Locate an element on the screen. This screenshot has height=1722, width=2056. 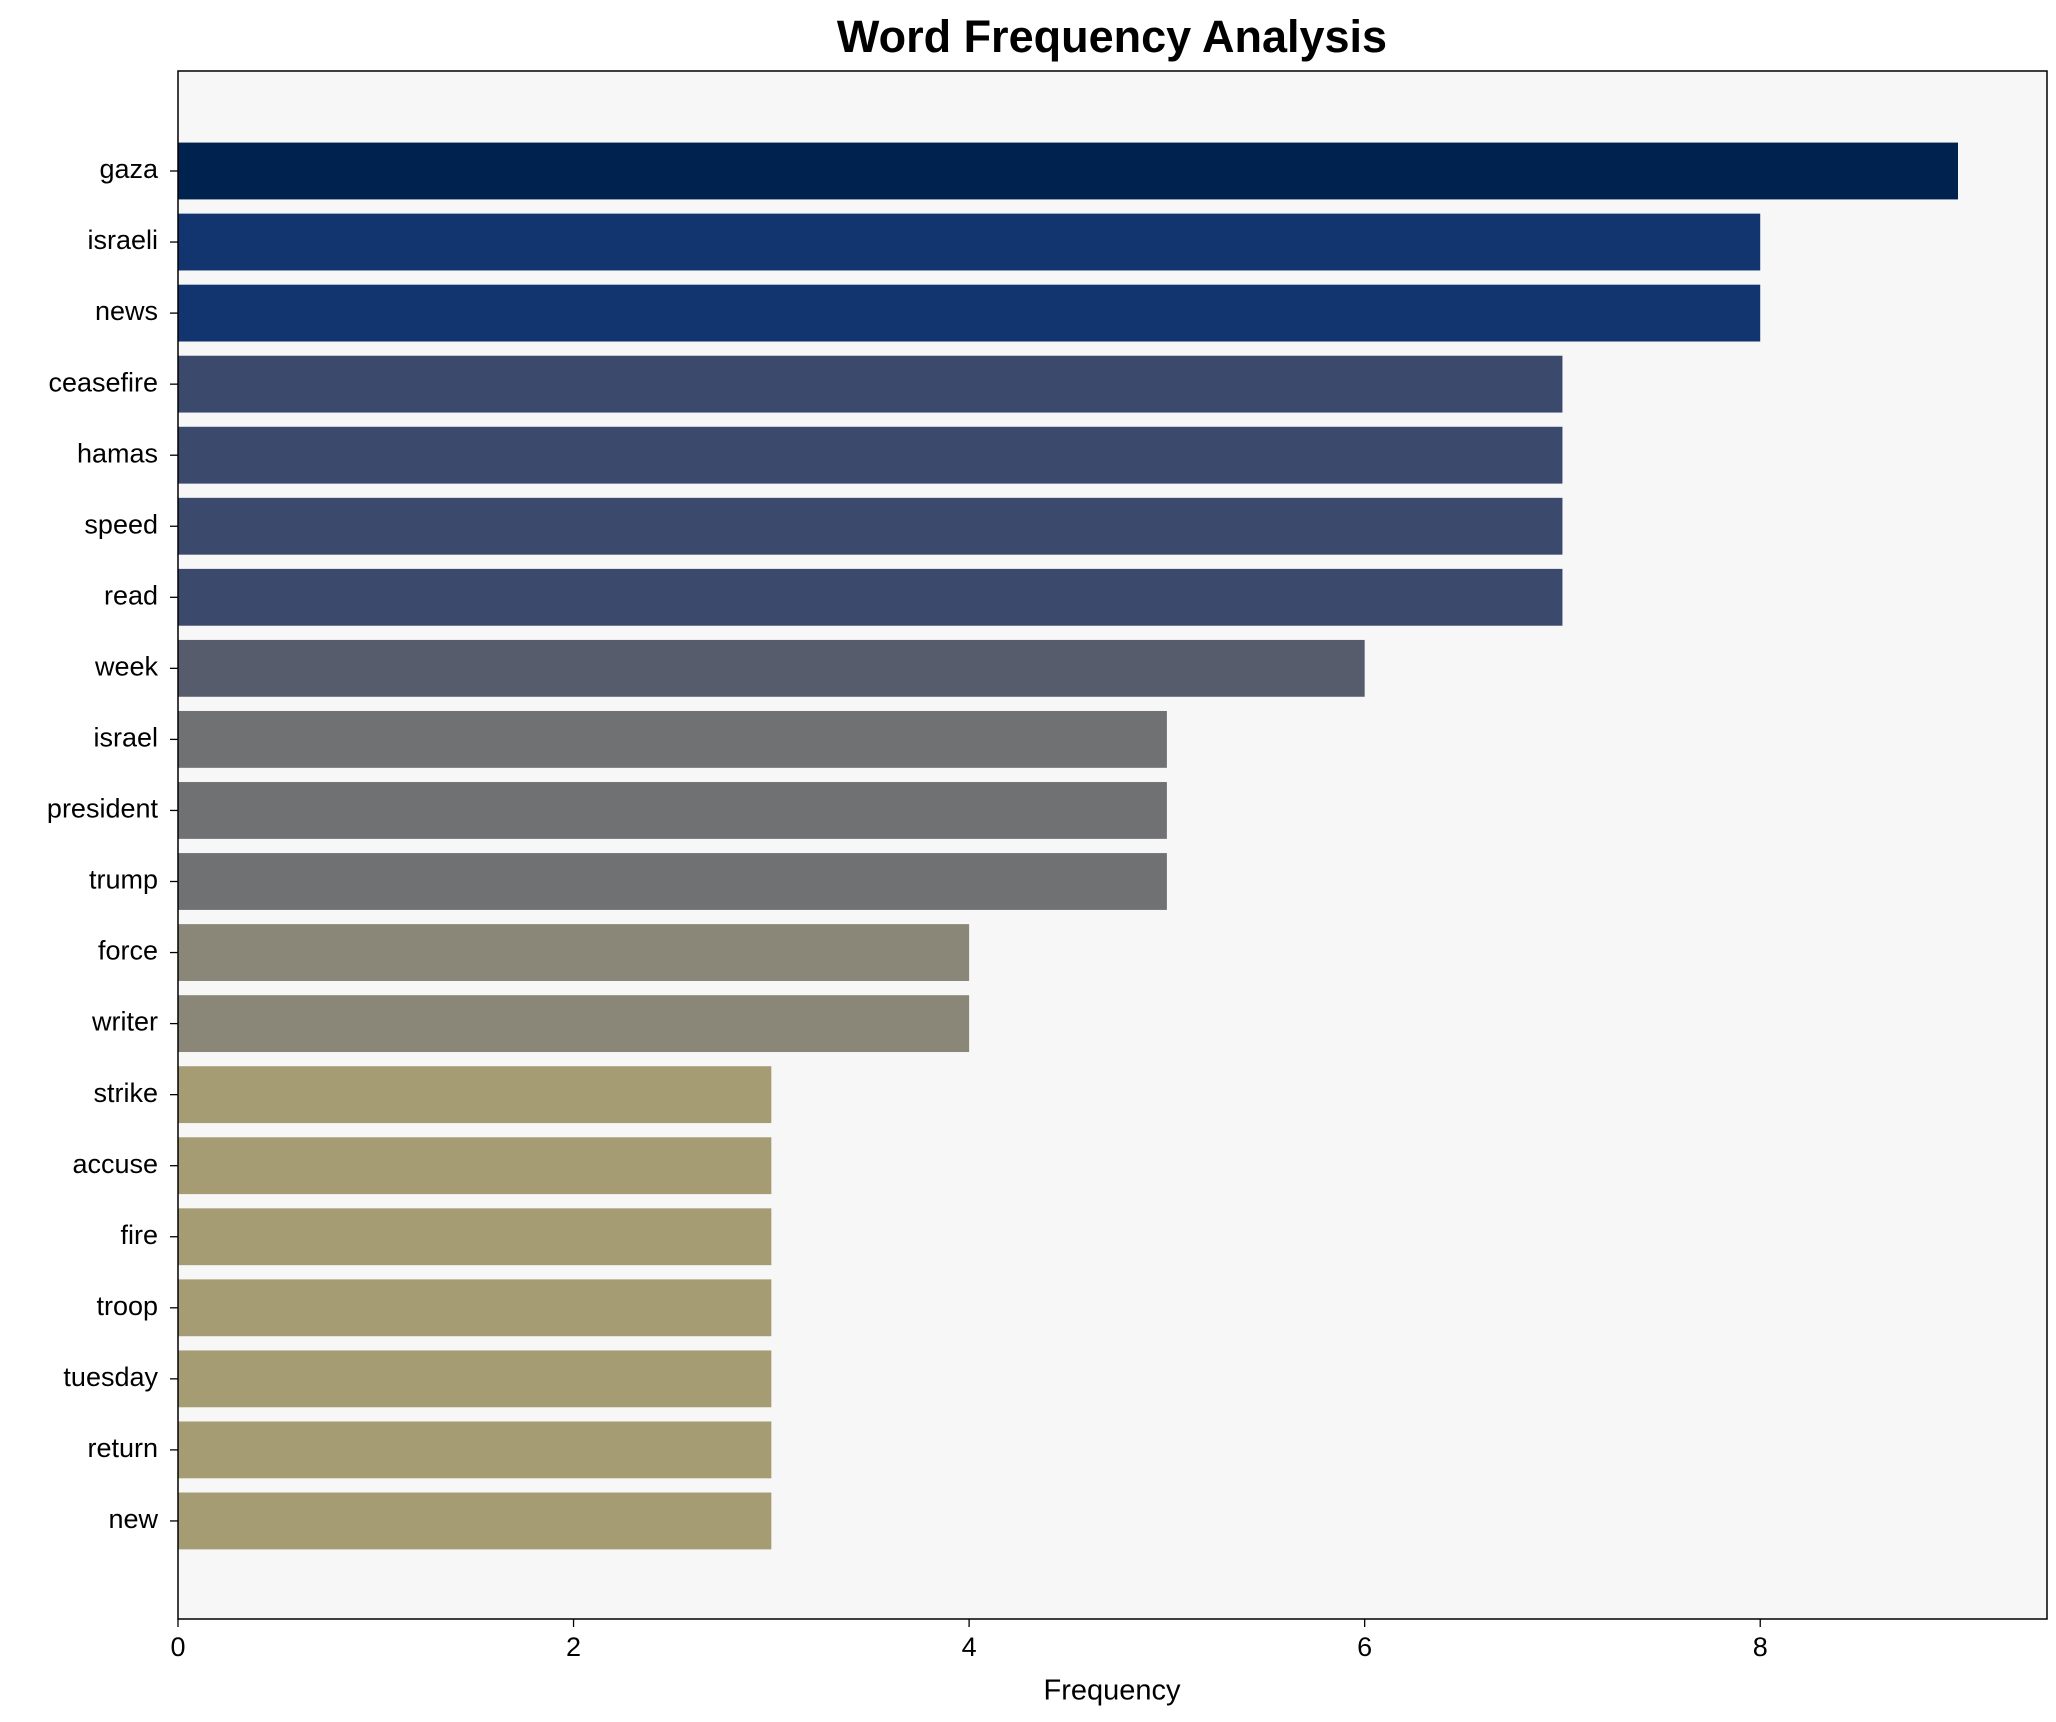
y-tick-label: writer is located at coordinates (124, 1022).